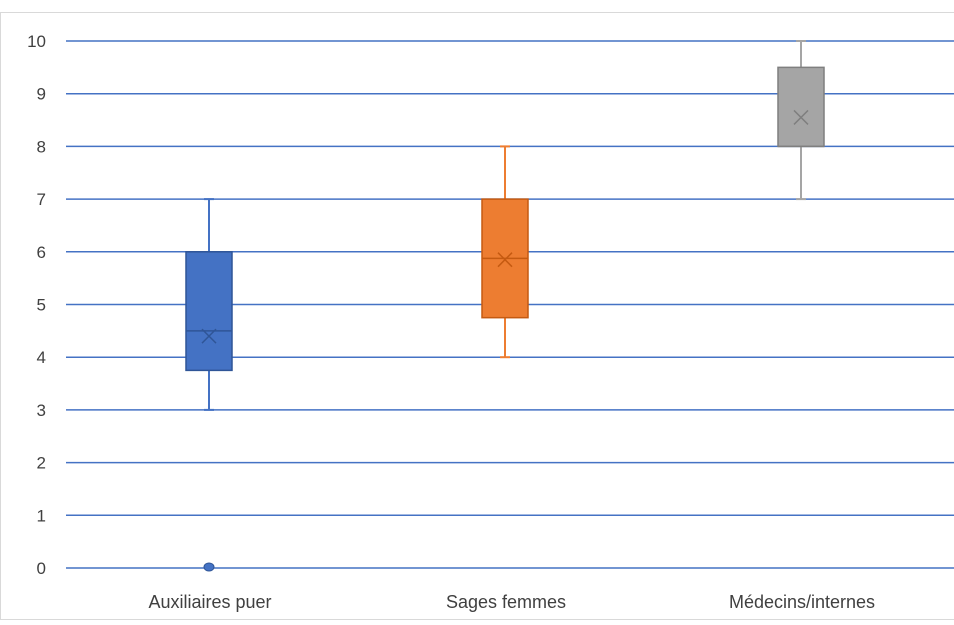  What do you see at coordinates (41, 146) in the screenshot?
I see `y-tick-label: 8` at bounding box center [41, 146].